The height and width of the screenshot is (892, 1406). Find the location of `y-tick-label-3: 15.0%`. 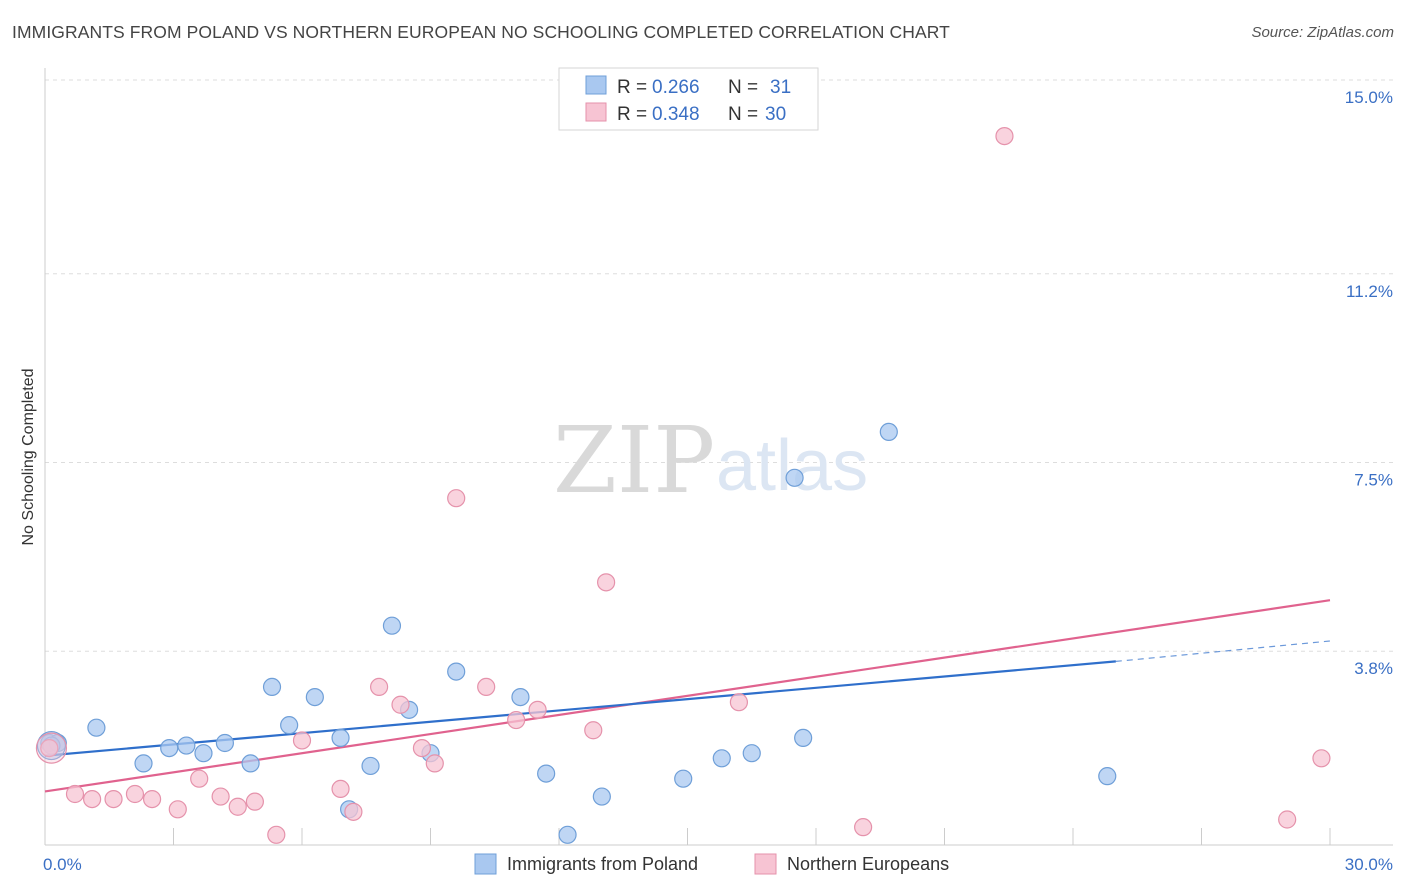

y-tick-label-3: 15.0% is located at coordinates (1369, 97).